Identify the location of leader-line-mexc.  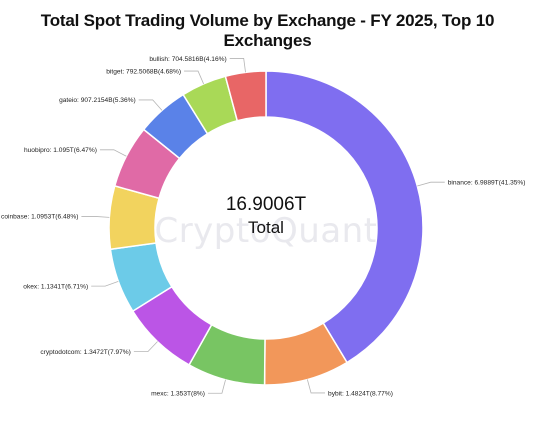
(216, 386).